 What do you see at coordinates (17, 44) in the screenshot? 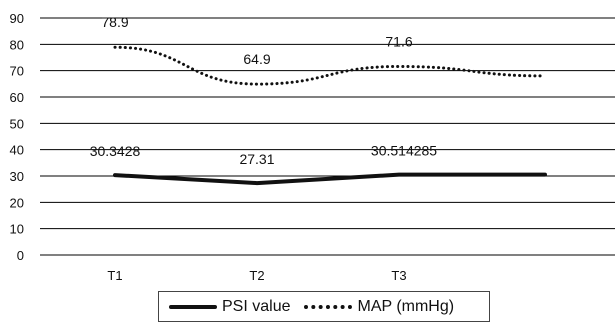
I see `y-tick-label-80: 80` at bounding box center [17, 44].